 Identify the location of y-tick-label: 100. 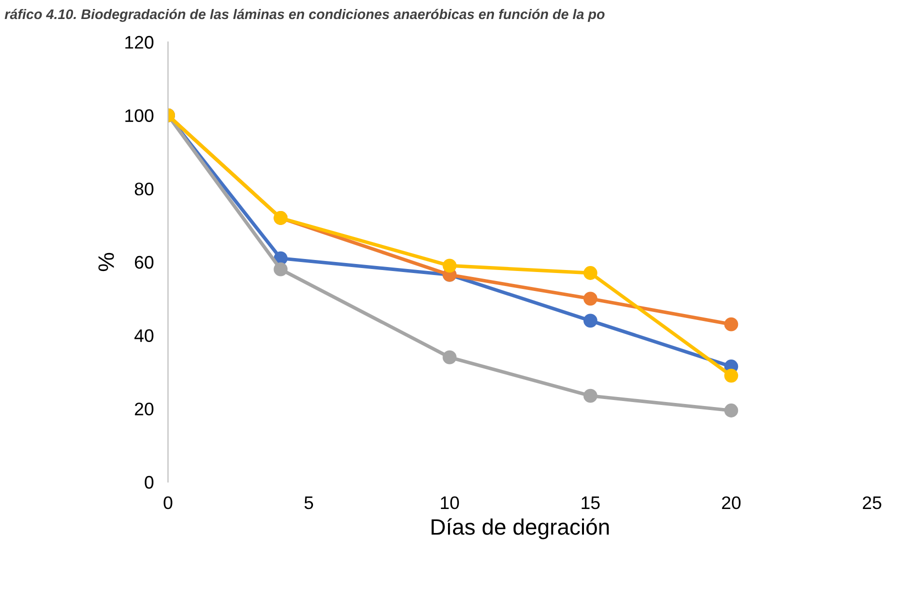
(139, 115).